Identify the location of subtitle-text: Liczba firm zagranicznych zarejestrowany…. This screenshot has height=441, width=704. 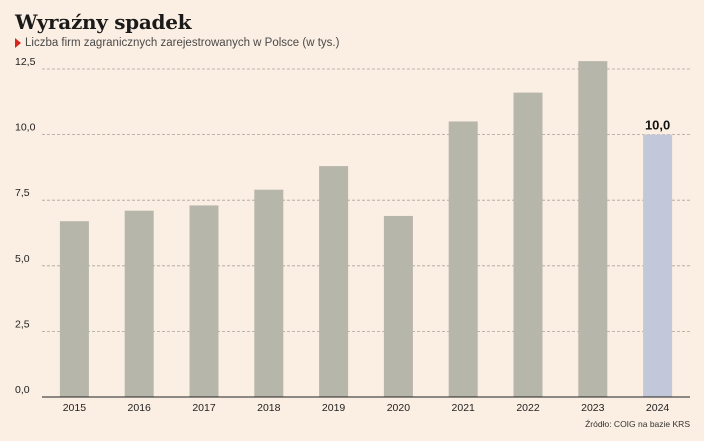
(182, 43).